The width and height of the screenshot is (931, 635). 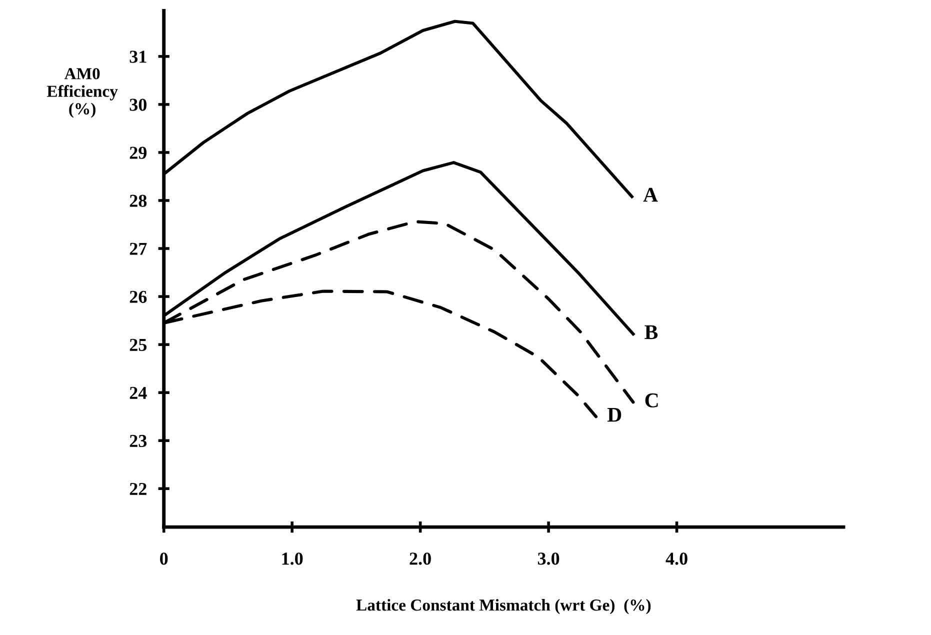 I want to click on series-label: C, so click(x=651, y=400).